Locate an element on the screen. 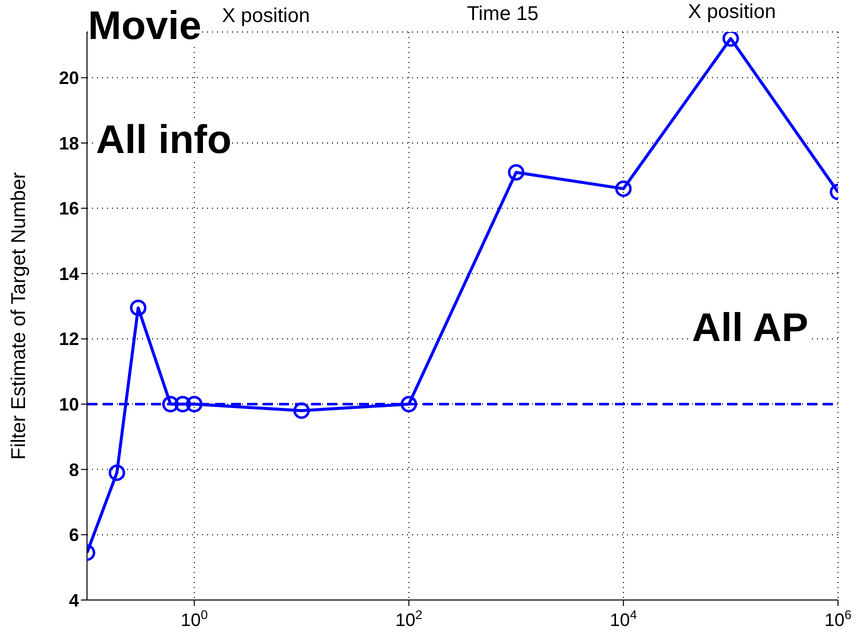 The width and height of the screenshot is (865, 634). y-tick-label: 6 is located at coordinates (73, 535).